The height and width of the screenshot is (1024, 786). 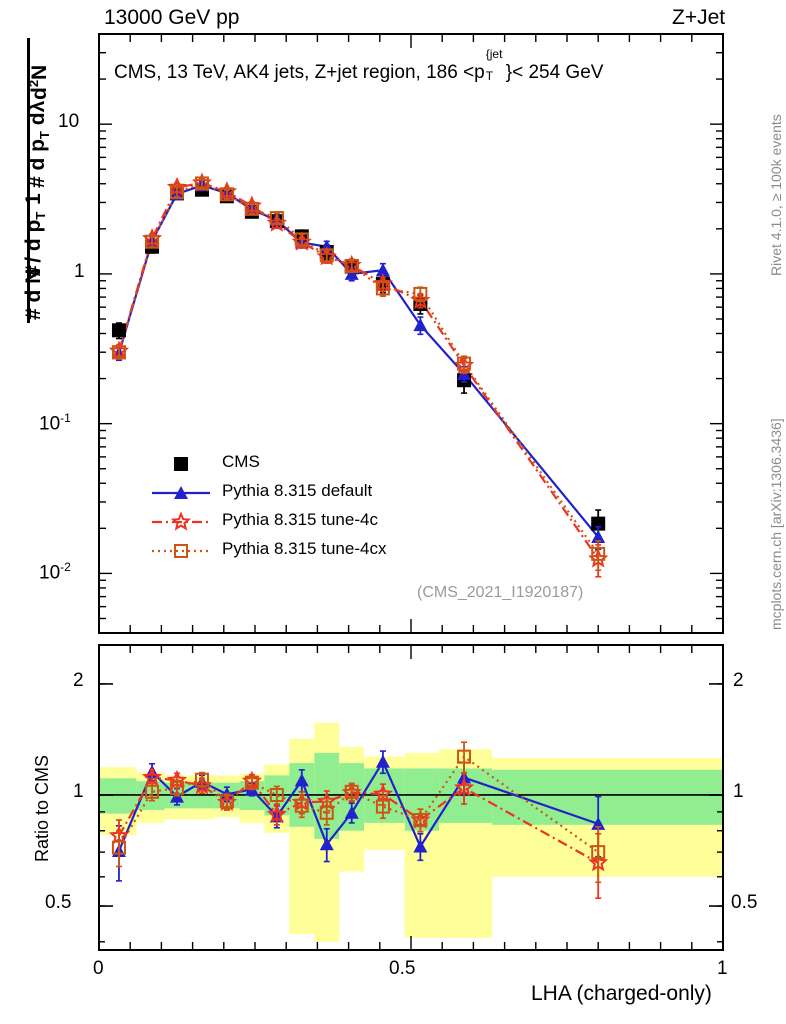 I want to click on legend-label: Pythia 8.315 default, so click(x=297, y=490).